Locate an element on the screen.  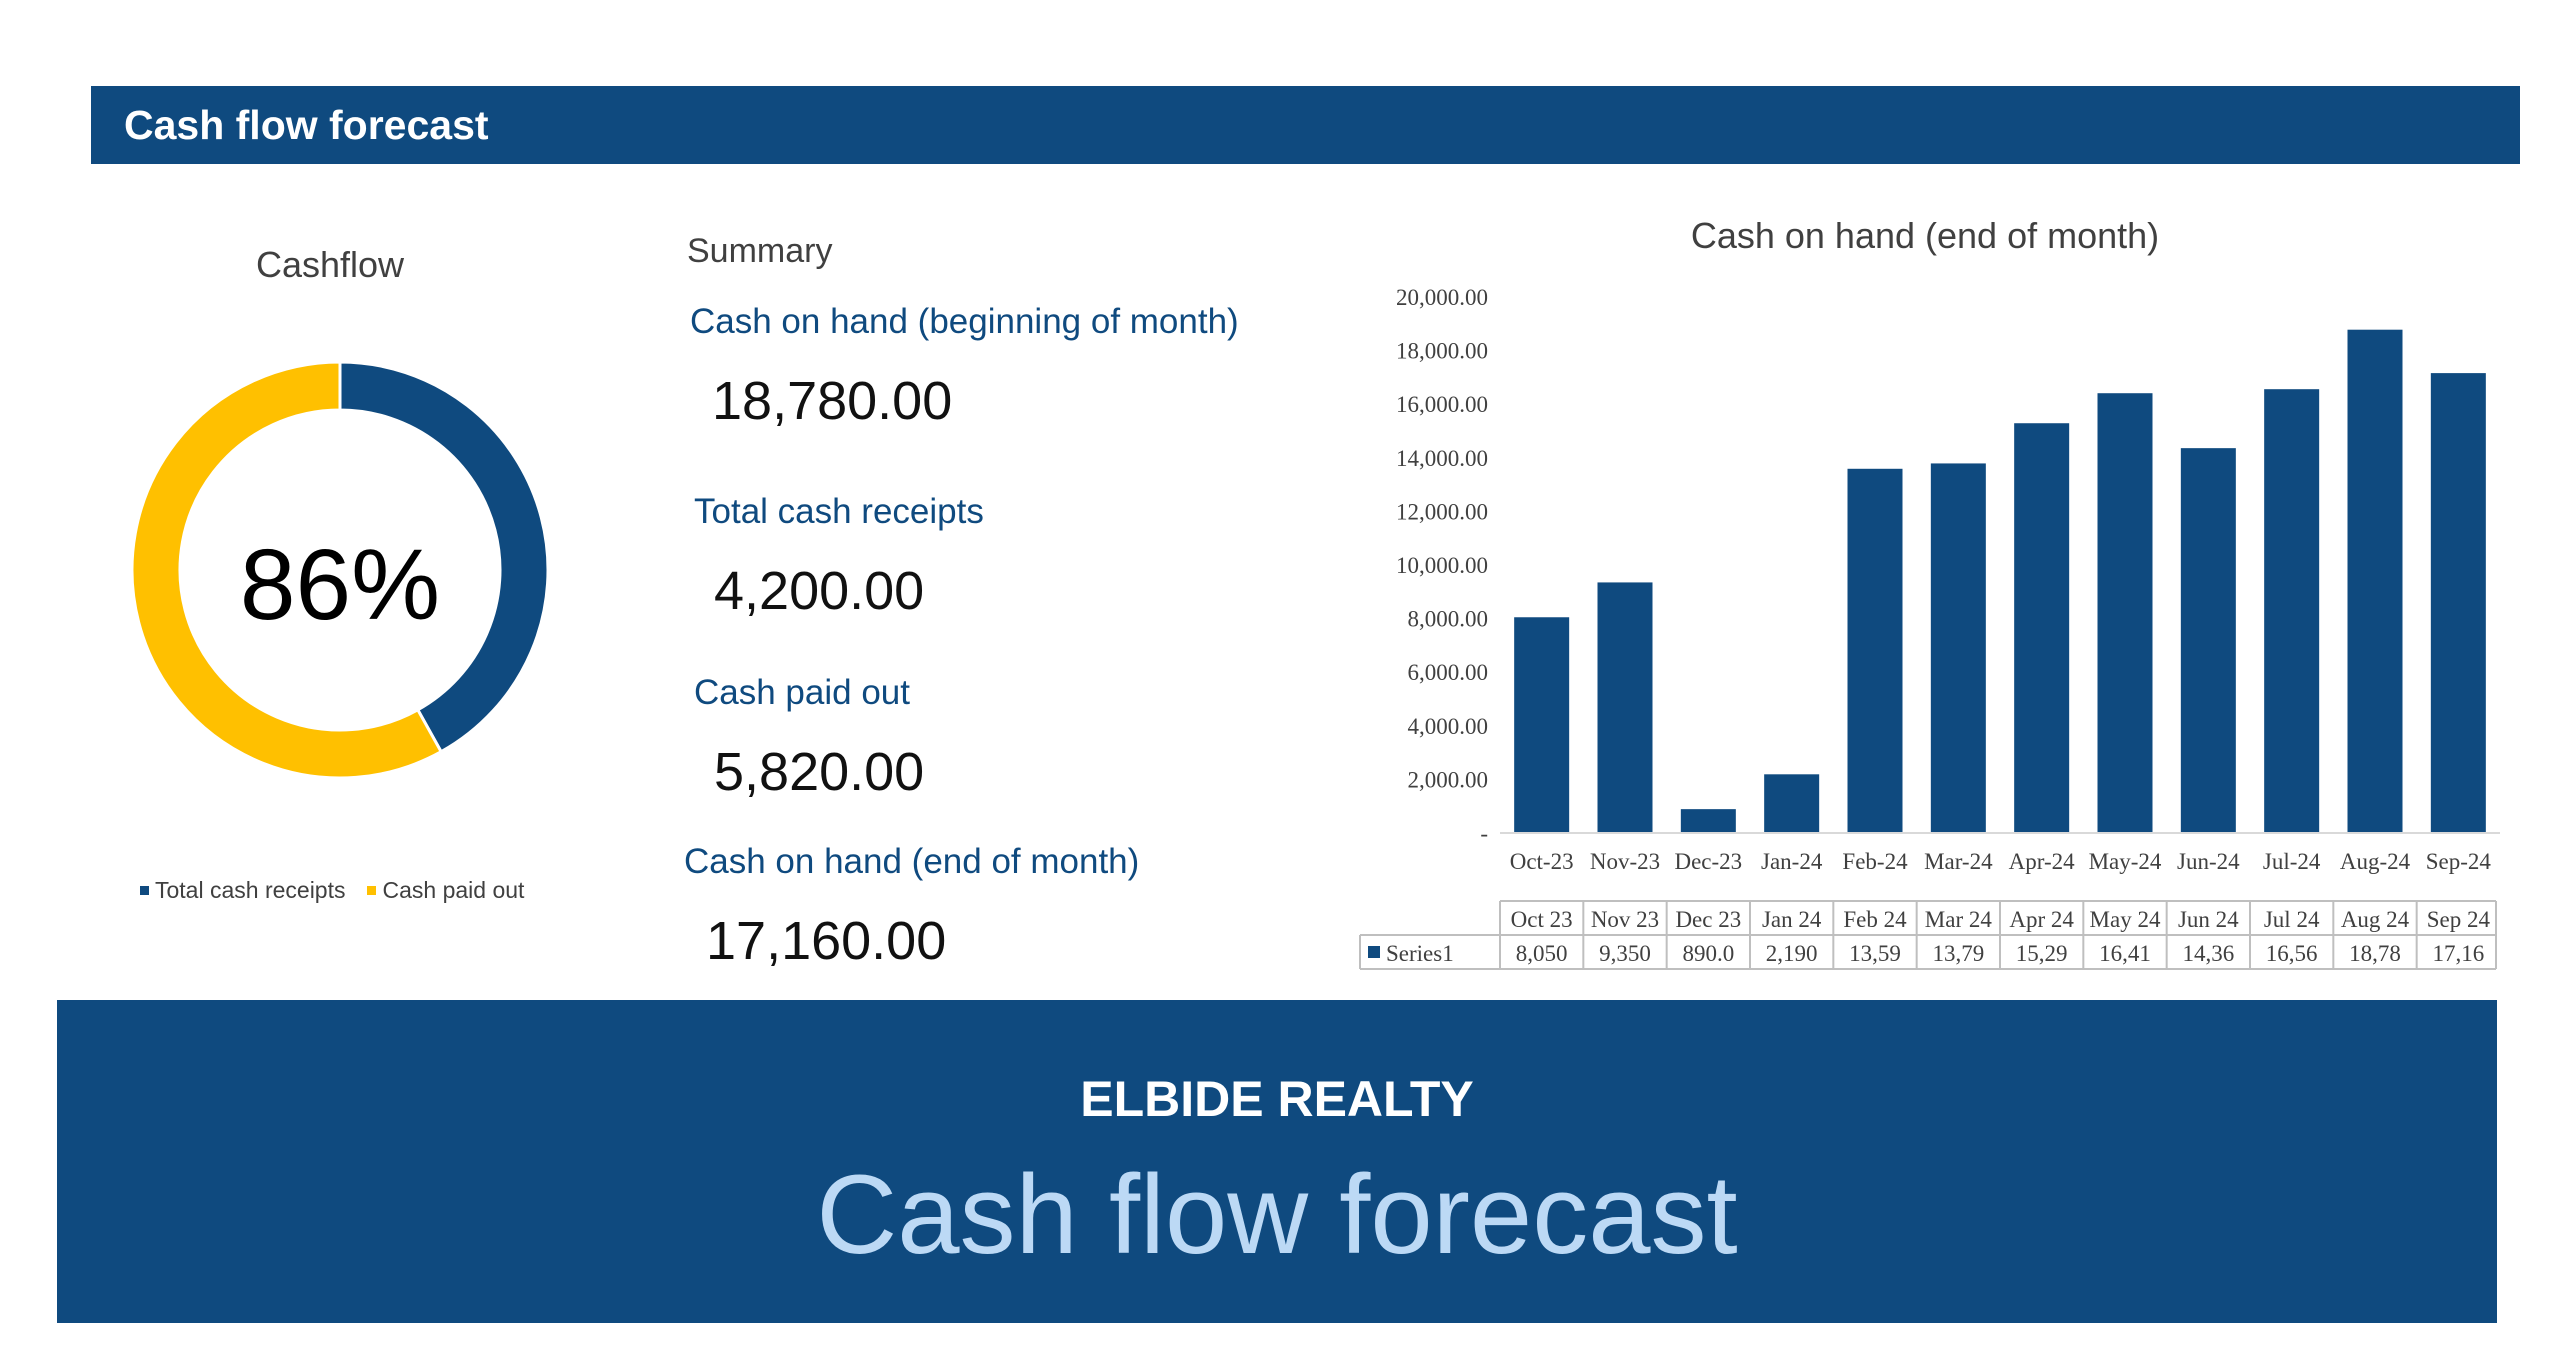
table-value-cell: 9,350 is located at coordinates (1625, 953).